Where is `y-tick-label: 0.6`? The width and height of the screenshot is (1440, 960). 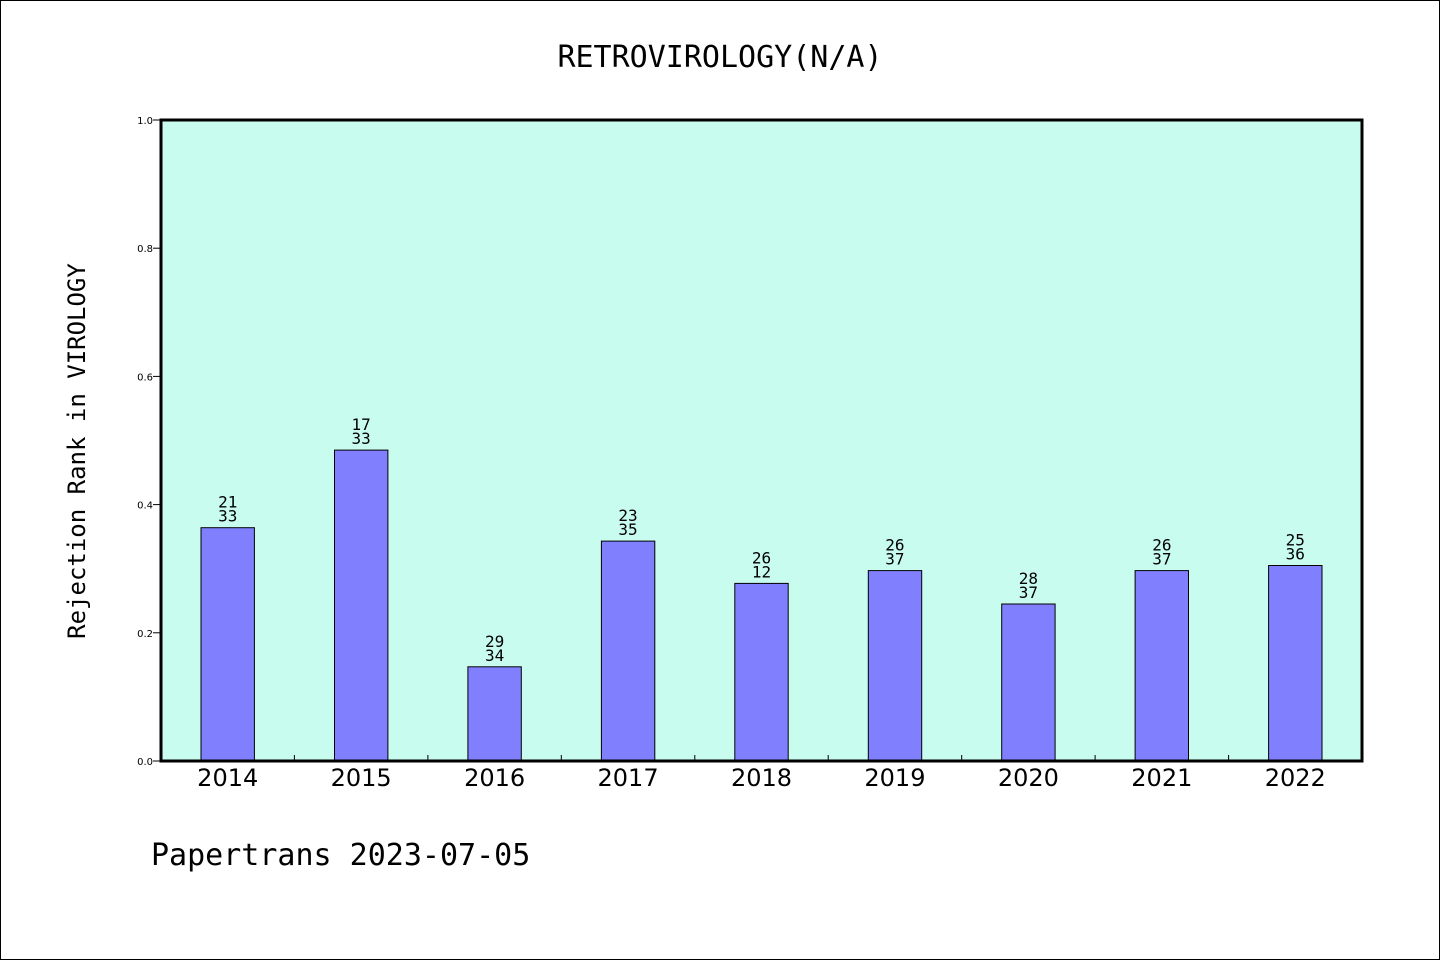
y-tick-label: 0.6 is located at coordinates (145, 377).